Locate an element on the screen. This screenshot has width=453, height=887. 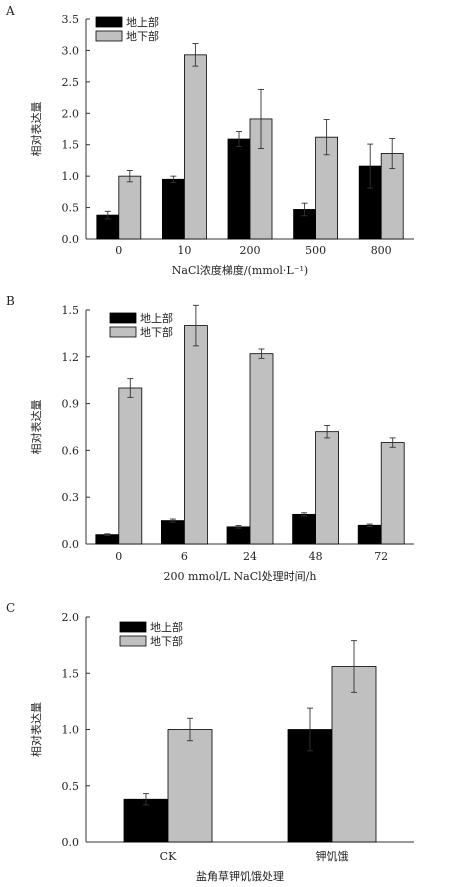
x-tick-label: 6 is located at coordinates (184, 556).